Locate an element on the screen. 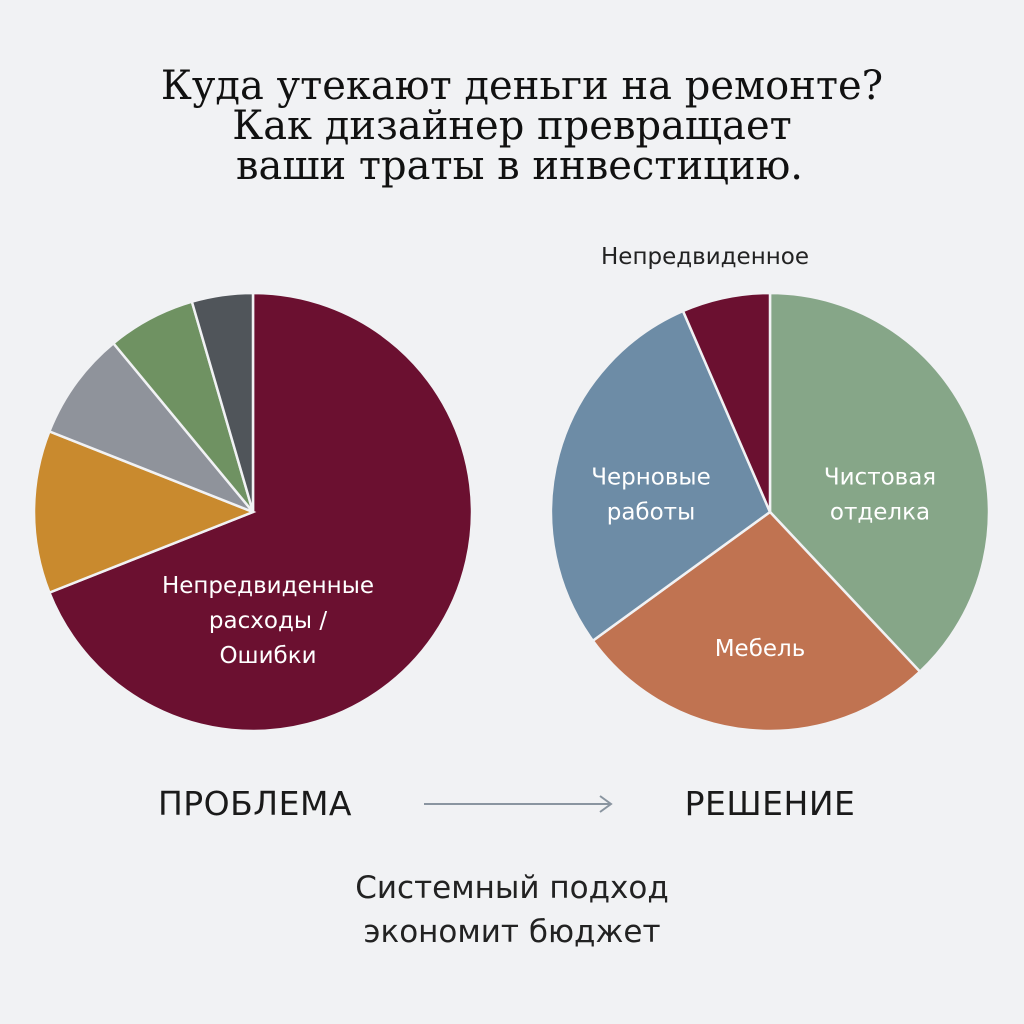 The width and height of the screenshot is (1024, 1024). solution-slice-label-2: Черновые работы is located at coordinates (651, 495).